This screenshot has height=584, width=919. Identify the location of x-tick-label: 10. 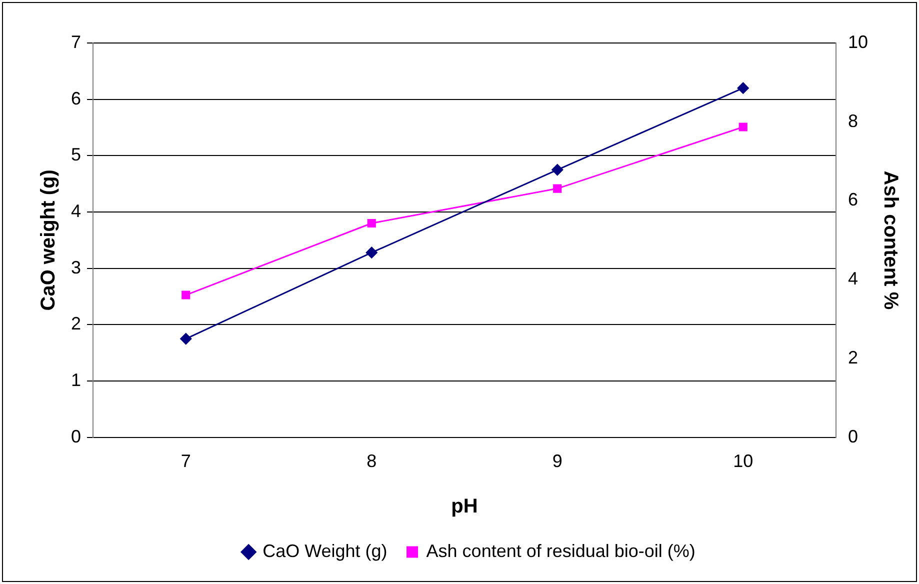
(743, 461).